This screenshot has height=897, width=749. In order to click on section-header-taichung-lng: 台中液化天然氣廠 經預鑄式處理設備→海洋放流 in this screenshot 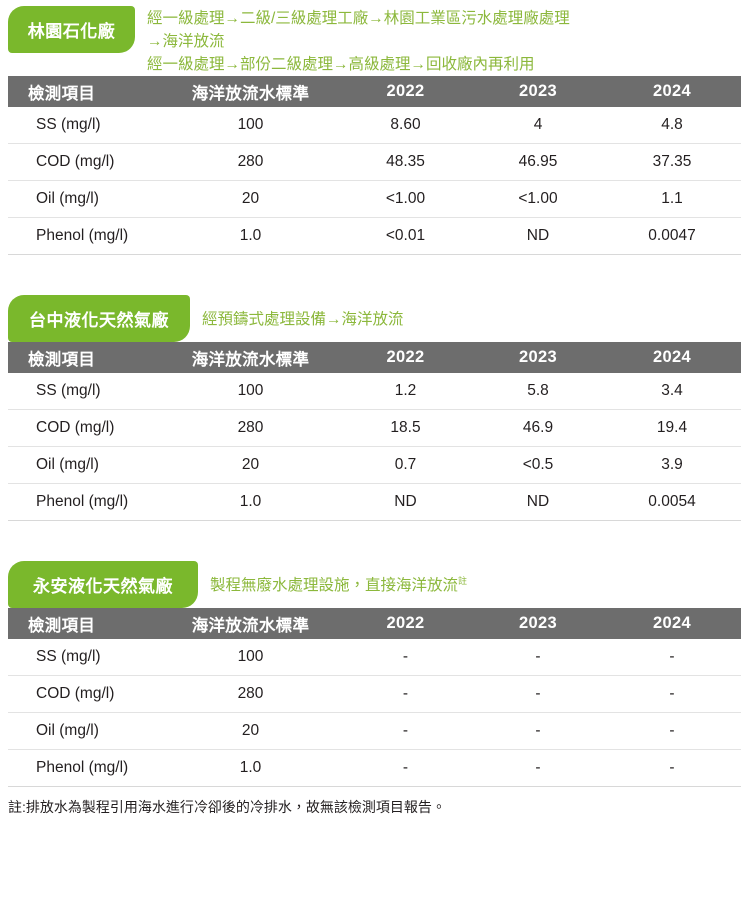, I will do `click(374, 318)`.